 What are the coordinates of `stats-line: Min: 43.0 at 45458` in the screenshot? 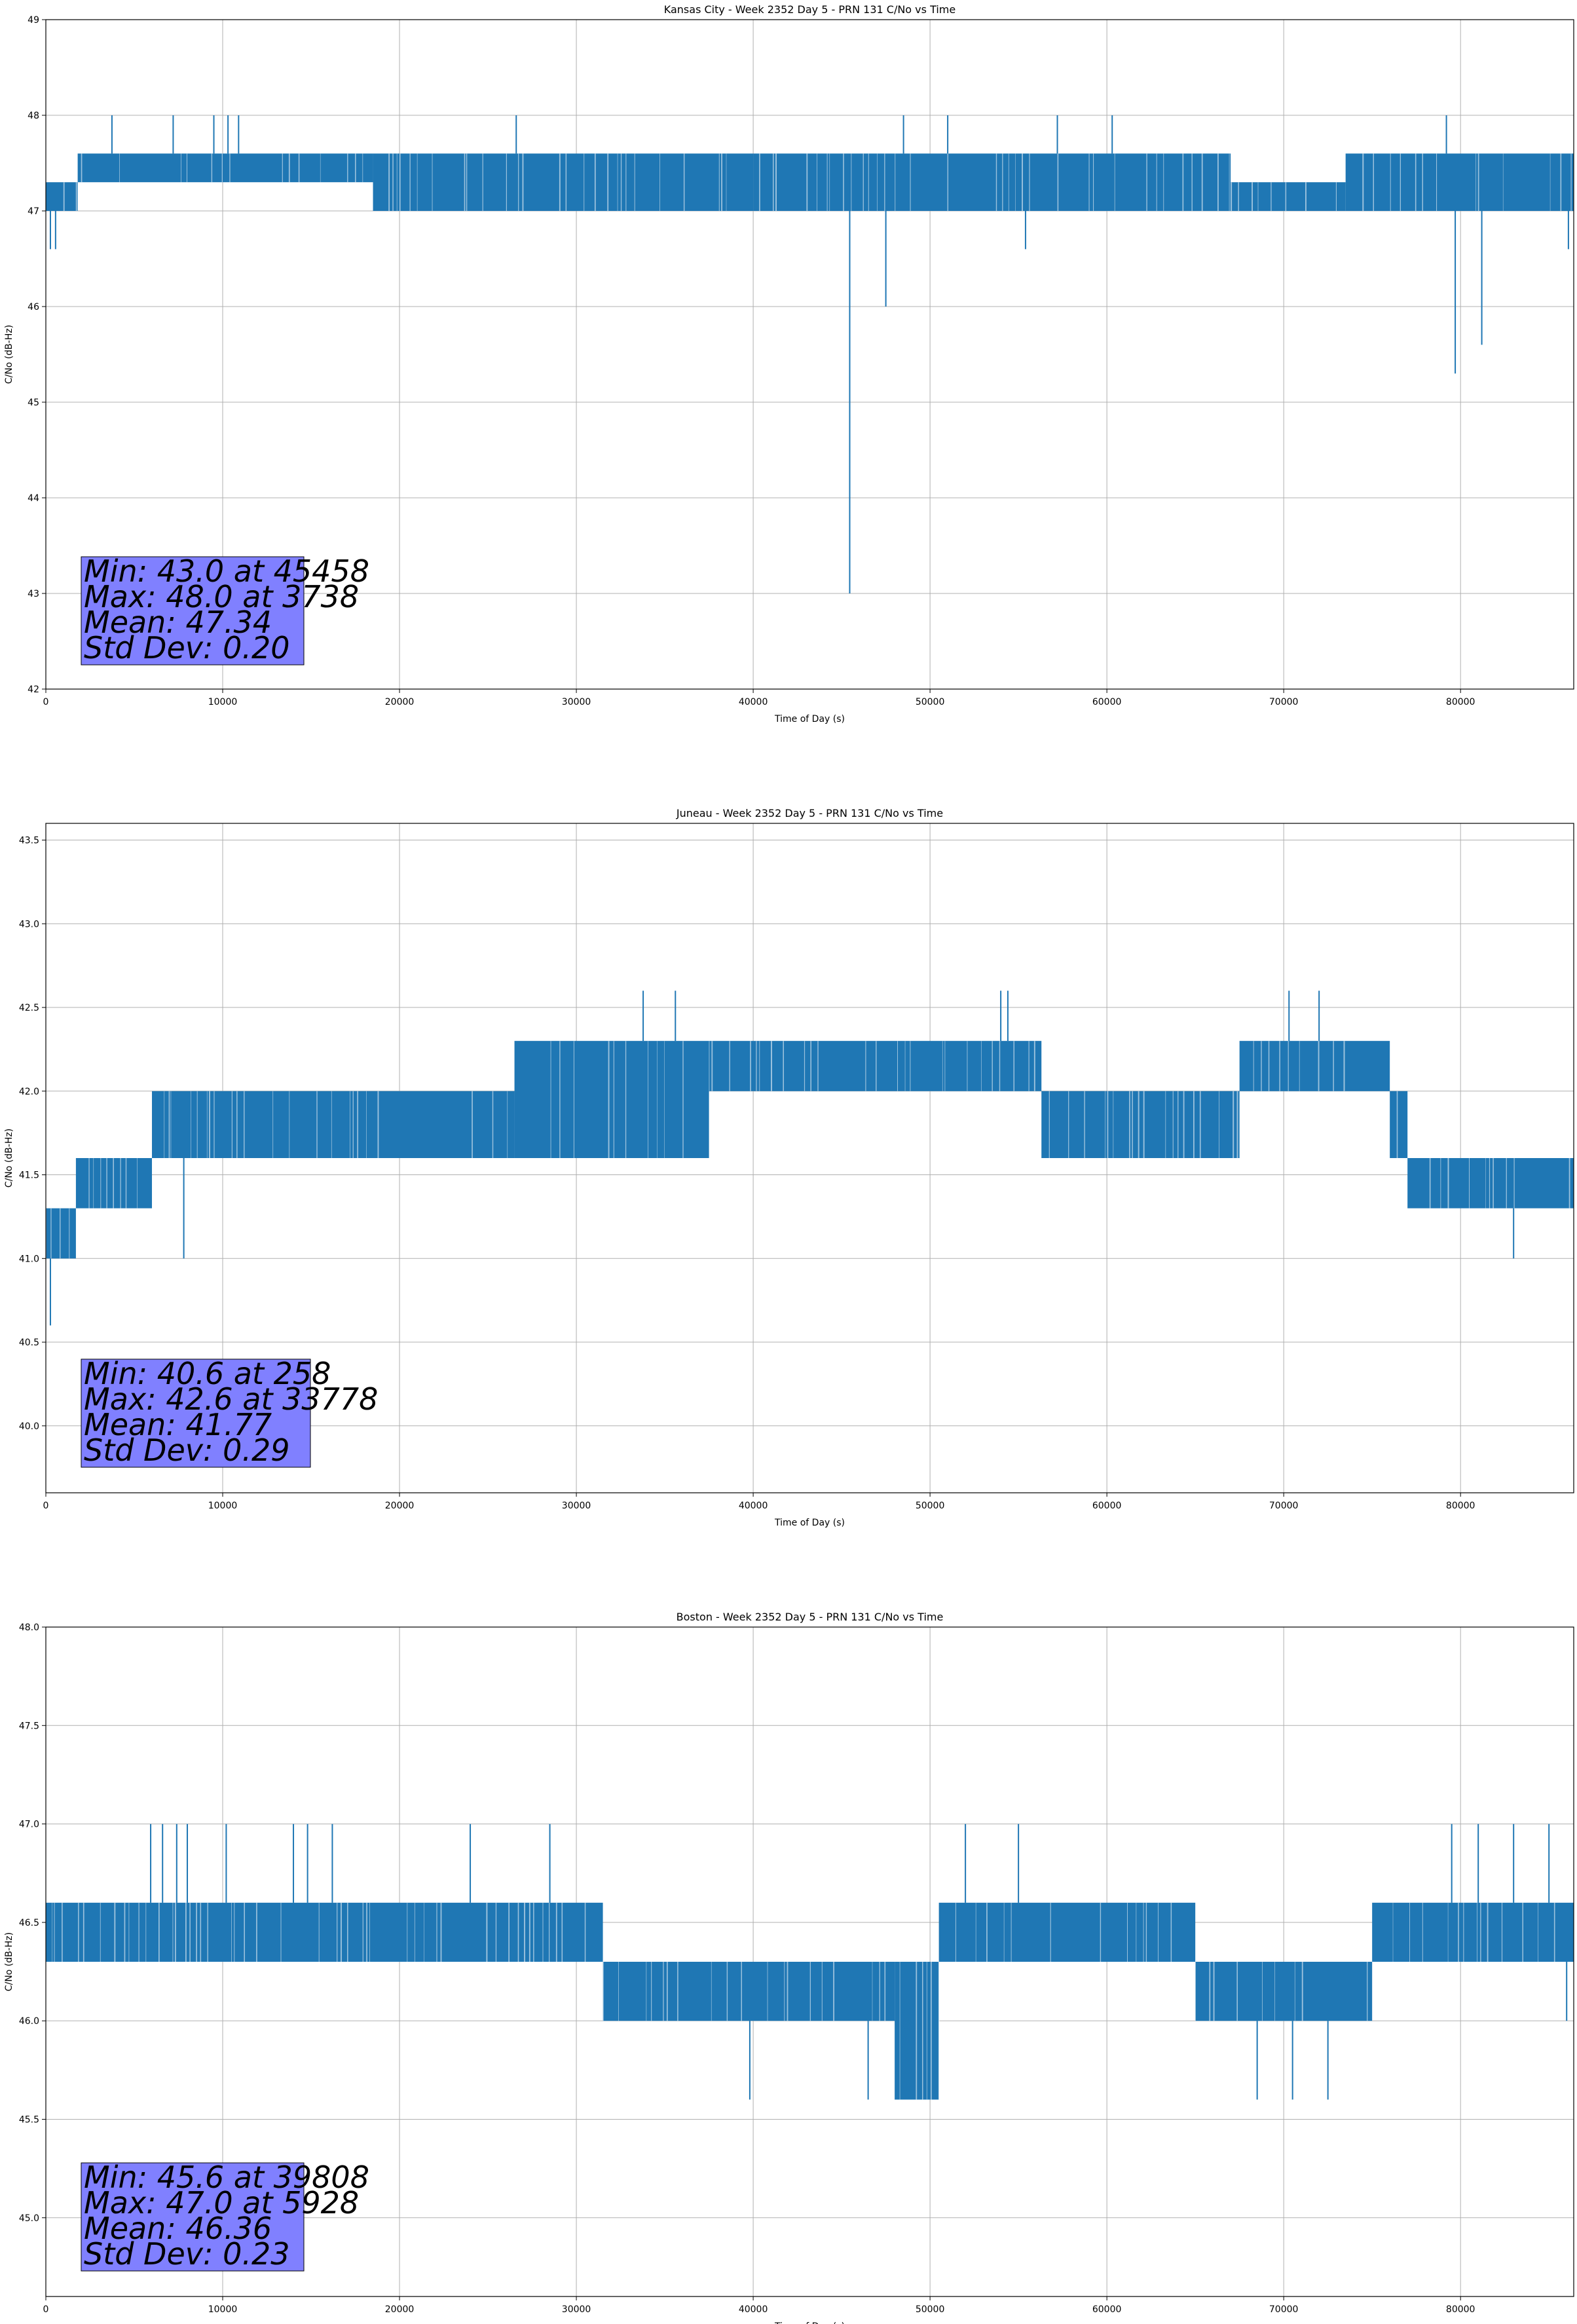 It's located at (226, 571).